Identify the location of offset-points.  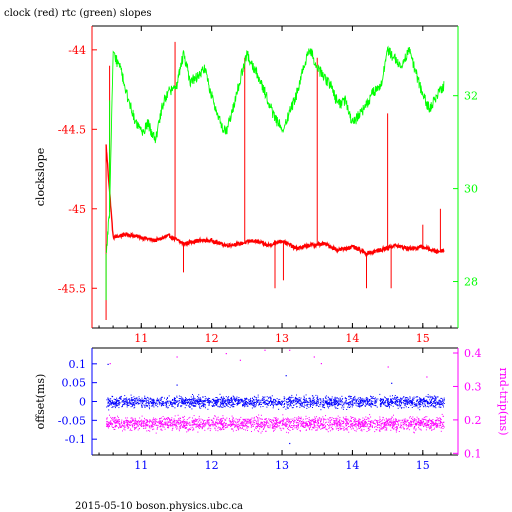
(275, 404).